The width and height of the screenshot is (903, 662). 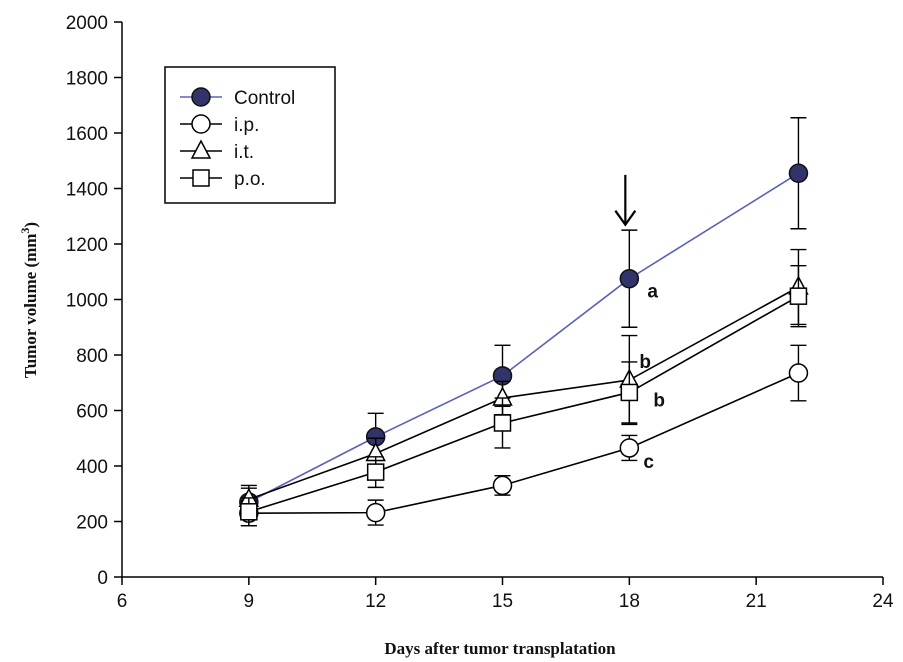 What do you see at coordinates (629, 601) in the screenshot?
I see `x-tick-label: 18` at bounding box center [629, 601].